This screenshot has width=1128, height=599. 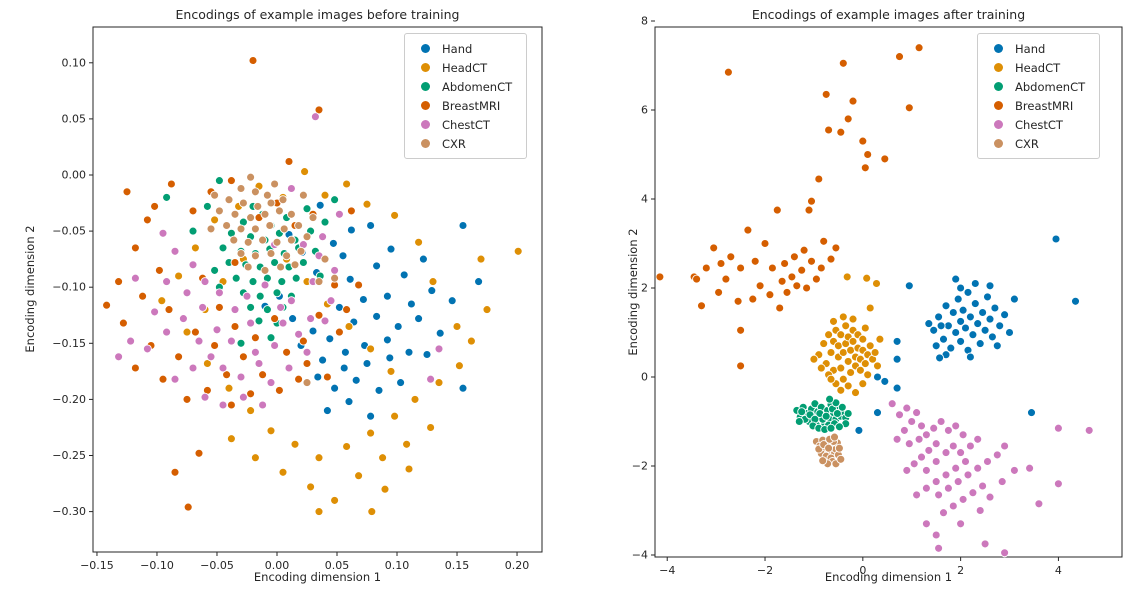 I want to click on y-tick-label: −0.15, so click(x=69, y=343).